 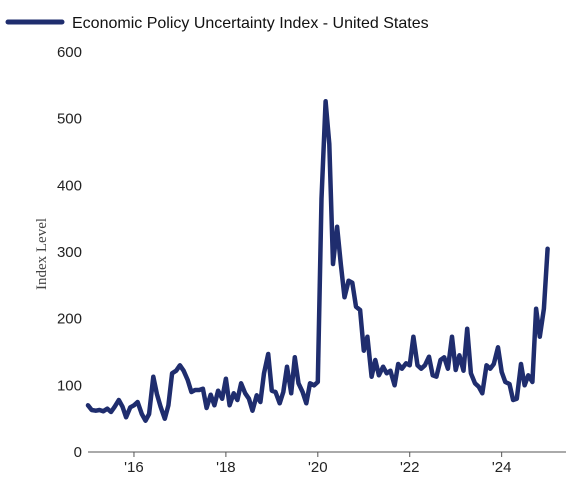 I want to click on y-axis-label: Index Level, so click(x=42, y=254).